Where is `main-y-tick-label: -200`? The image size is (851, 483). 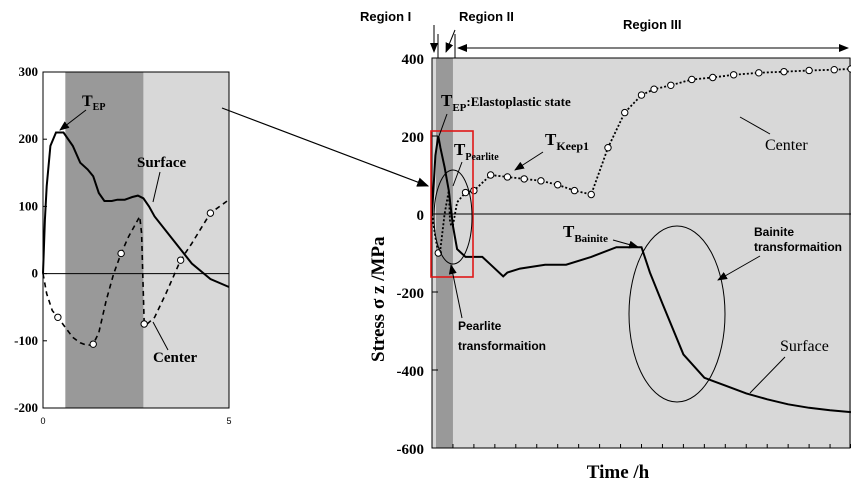
main-y-tick-label: -200 is located at coordinates (411, 294).